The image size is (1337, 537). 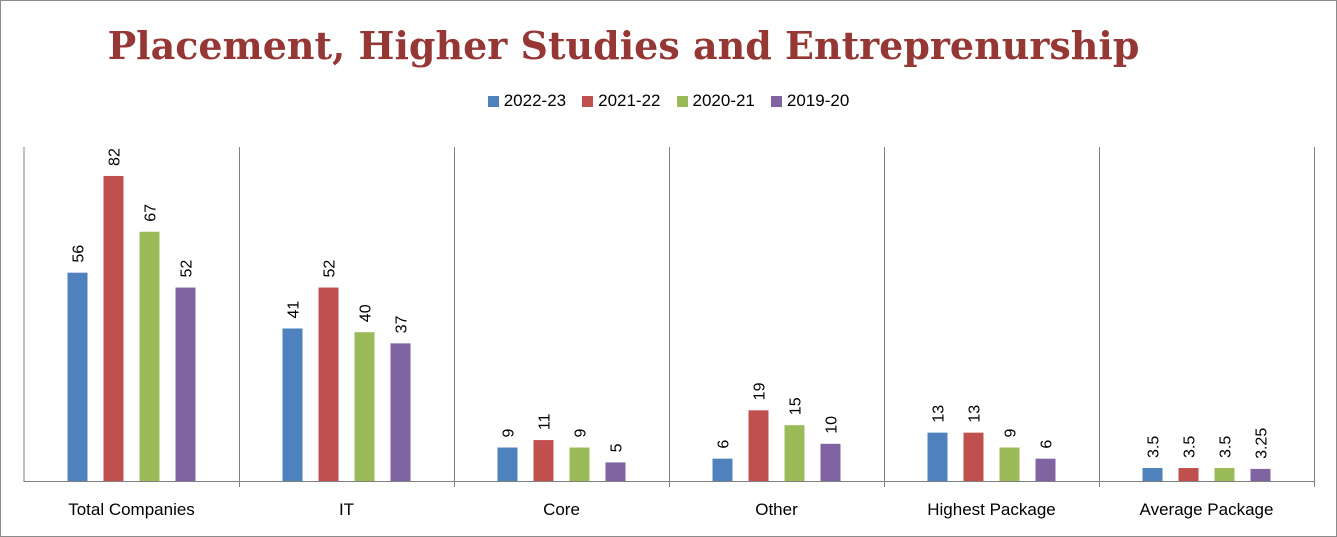 What do you see at coordinates (185, 384) in the screenshot?
I see `bar-2019-20-total-companies` at bounding box center [185, 384].